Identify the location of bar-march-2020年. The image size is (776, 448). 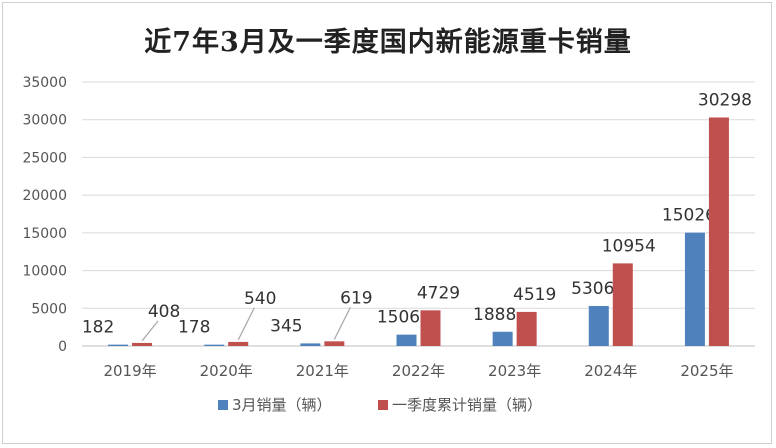
(214, 345).